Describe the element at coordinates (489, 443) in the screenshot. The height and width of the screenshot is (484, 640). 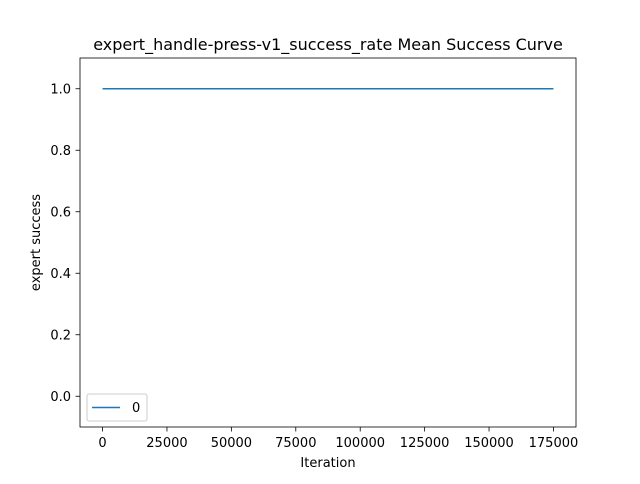
I see `x-tick-label: 150000` at that location.